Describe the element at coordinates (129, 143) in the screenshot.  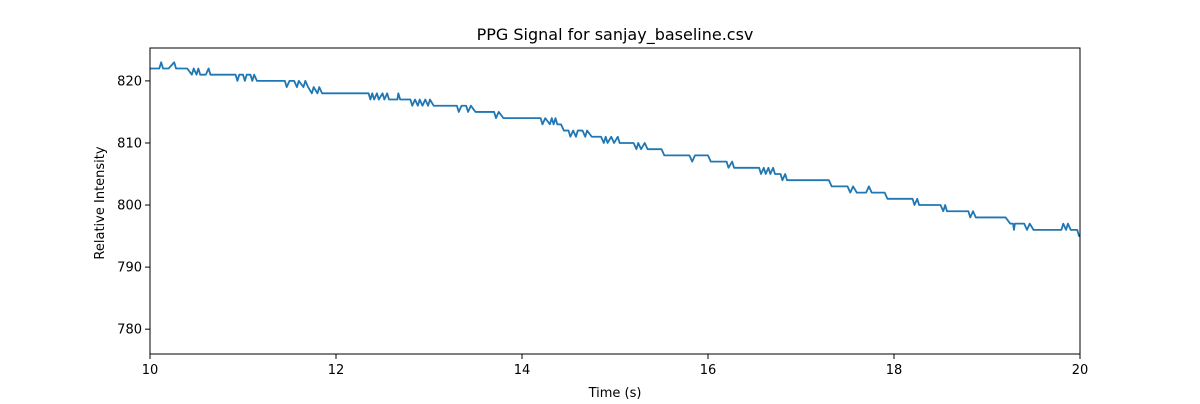
I see `y-tick-label: 810` at that location.